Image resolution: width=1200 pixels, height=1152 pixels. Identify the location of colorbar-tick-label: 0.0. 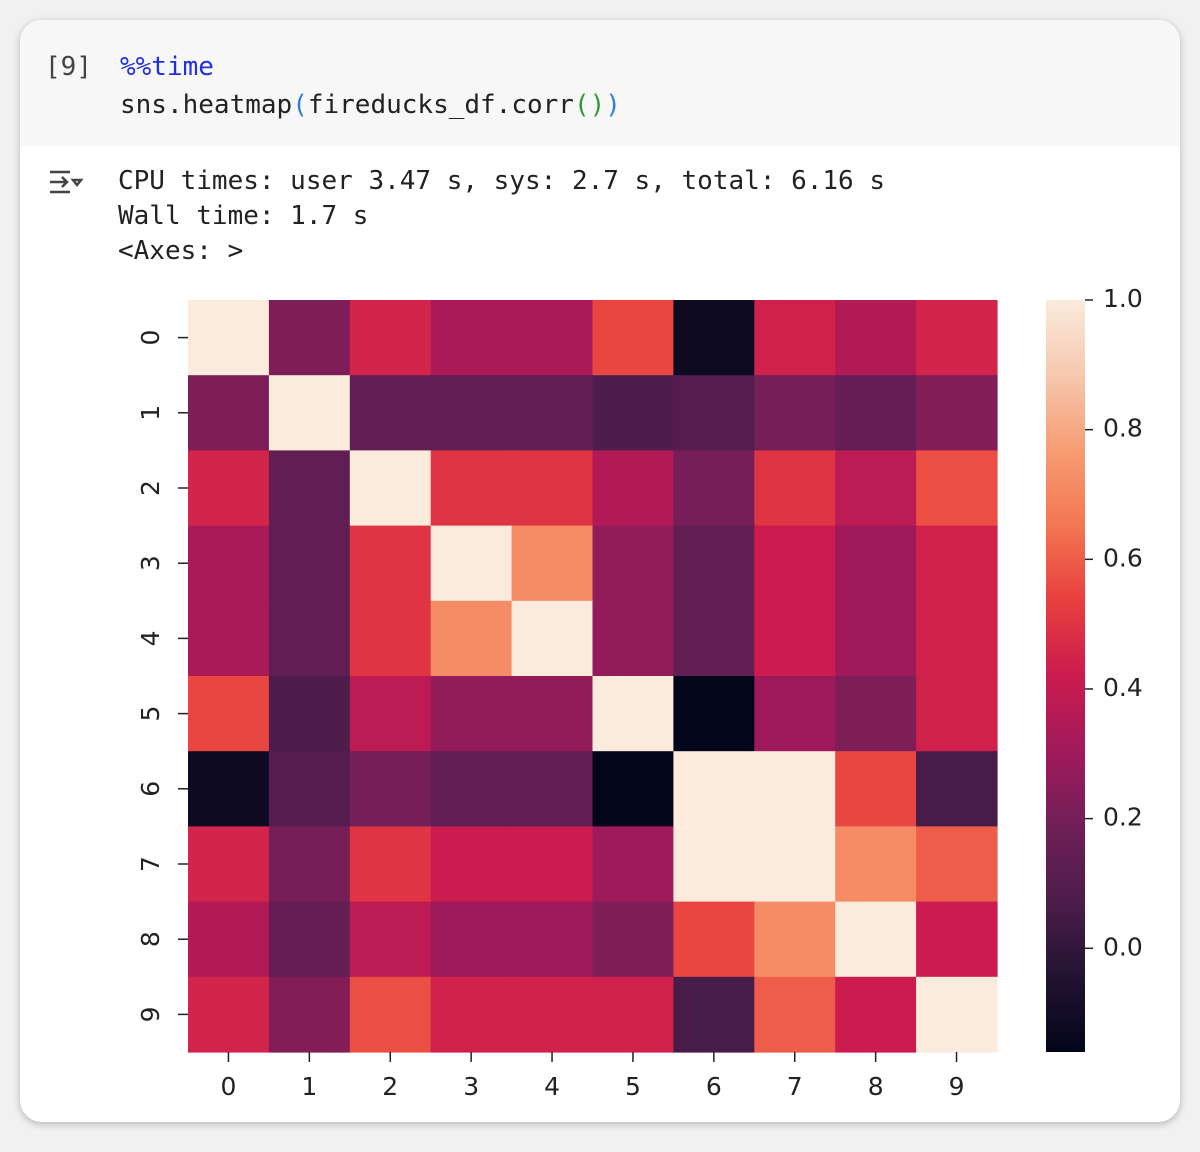
(1123, 946).